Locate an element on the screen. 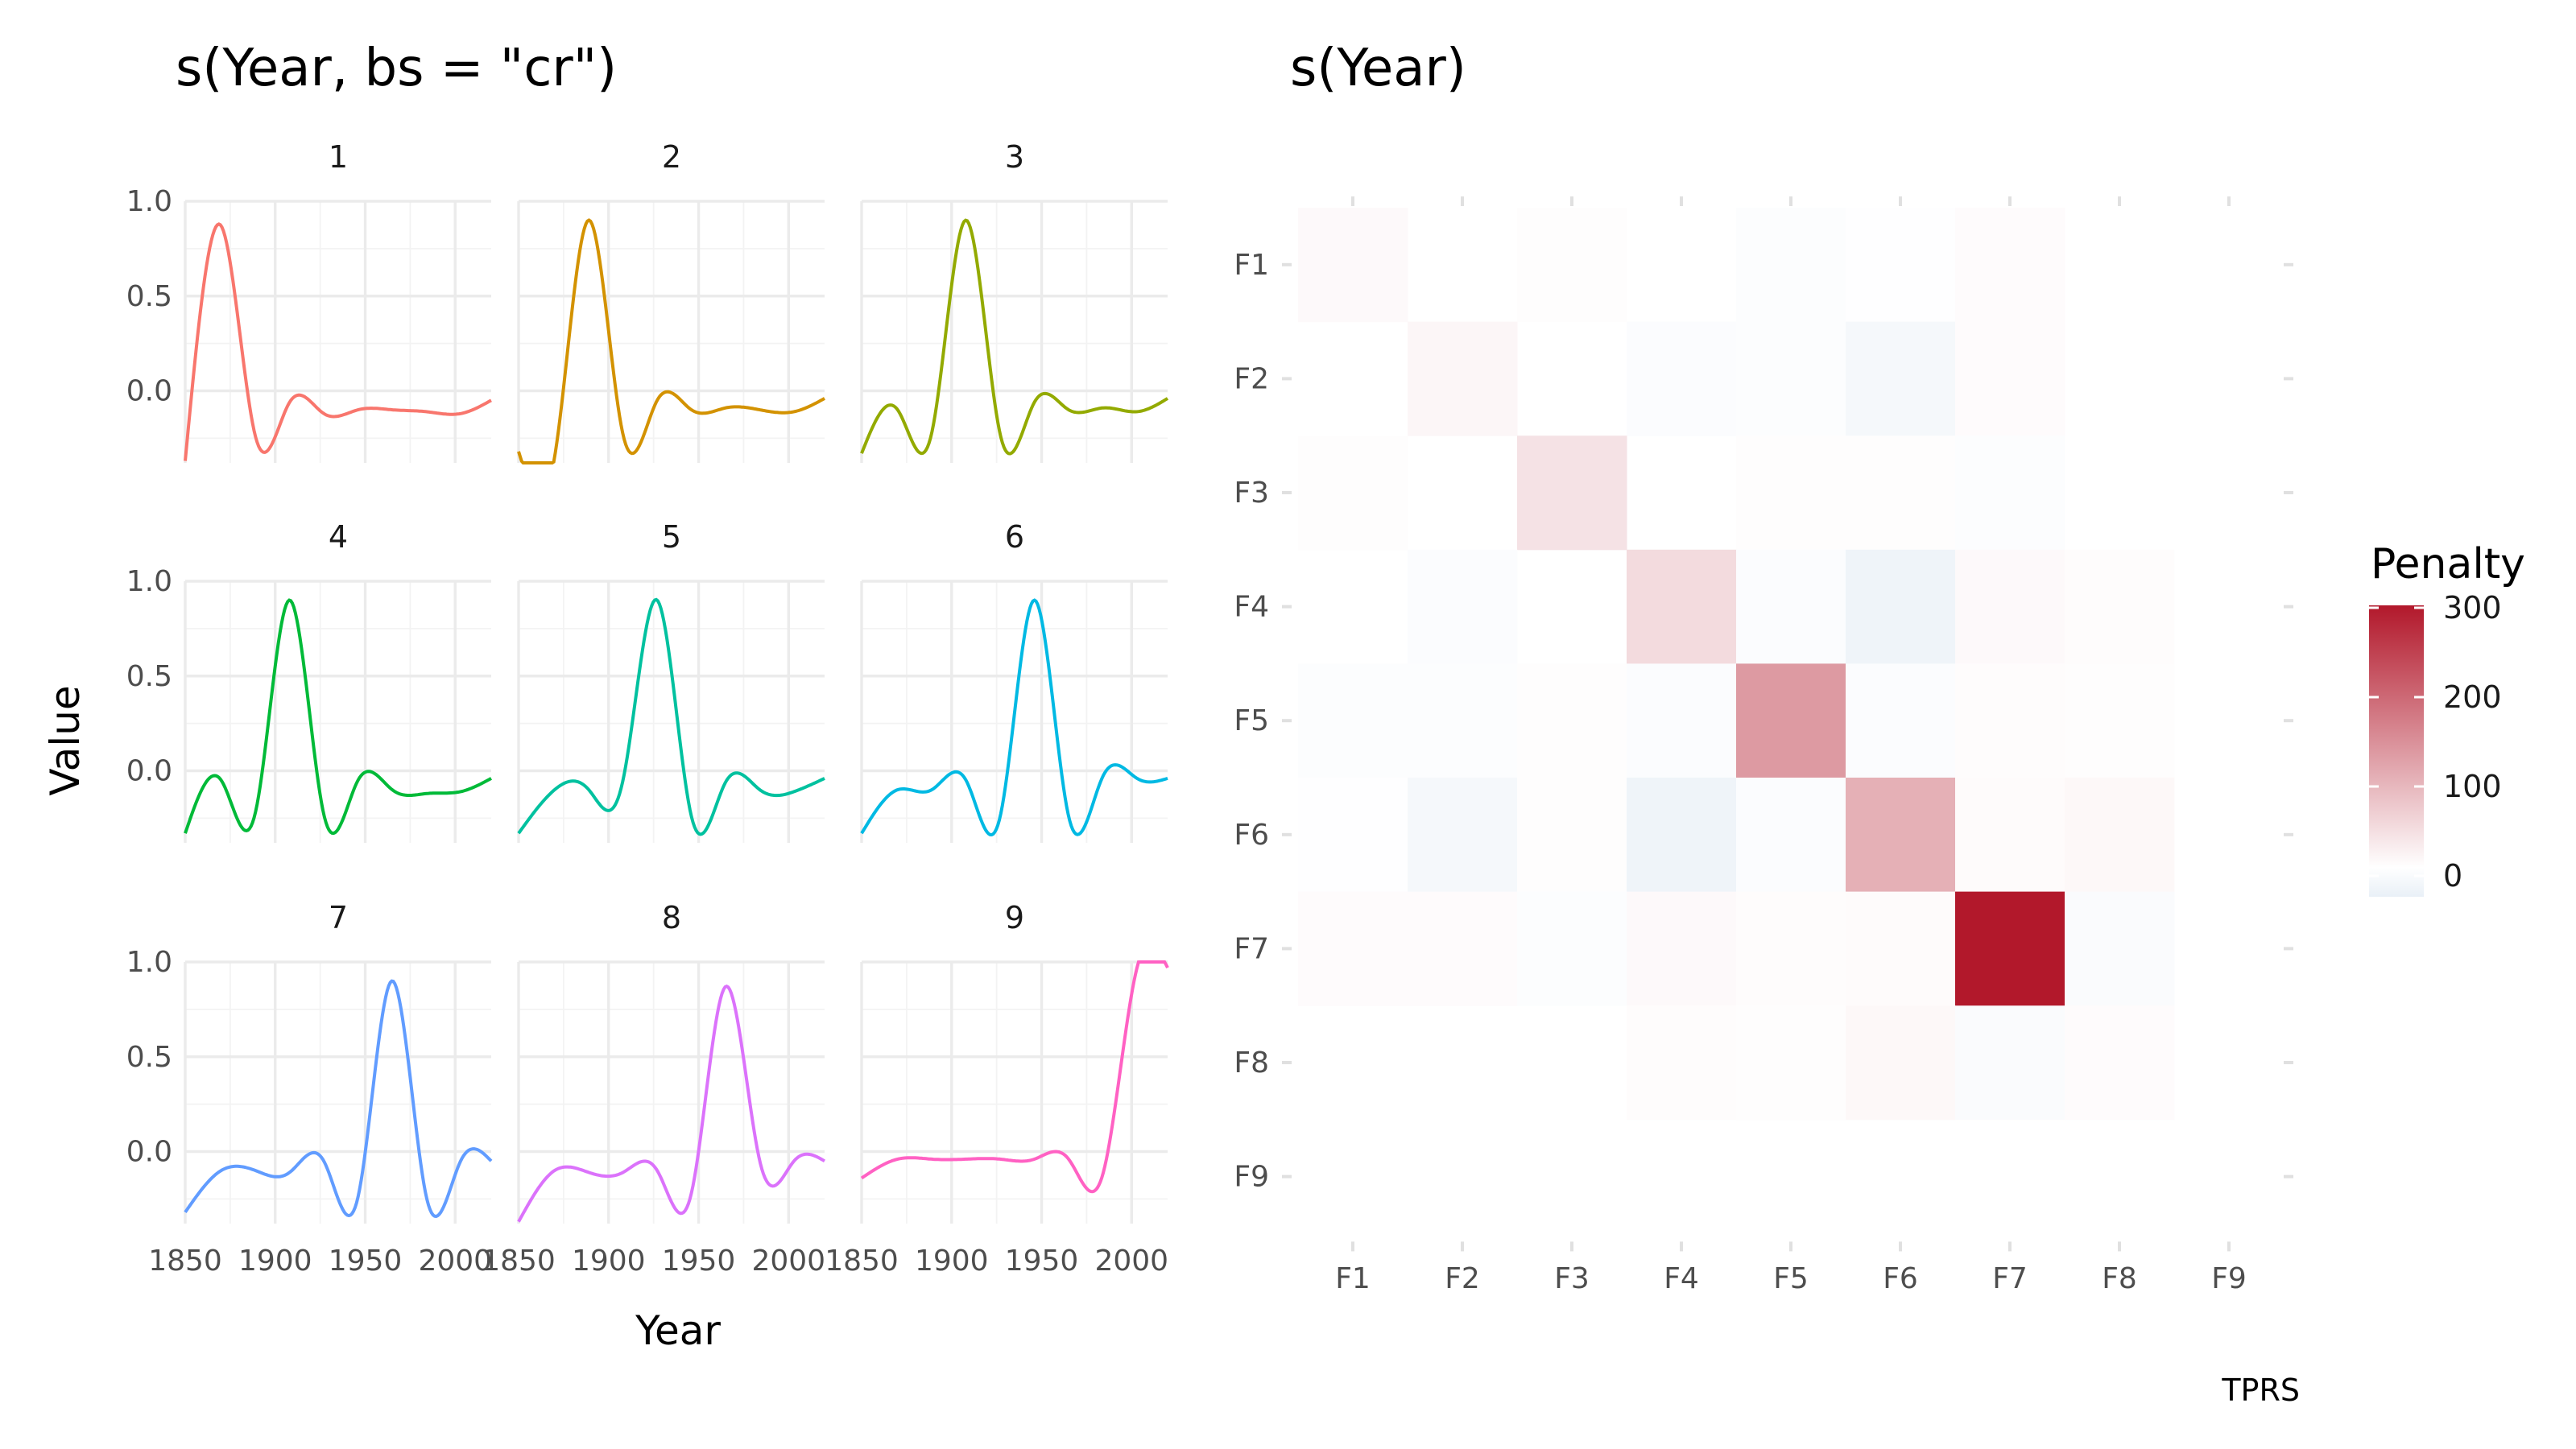  facet-panel: 4 0.0 0.5 1.0 is located at coordinates (310, 681).